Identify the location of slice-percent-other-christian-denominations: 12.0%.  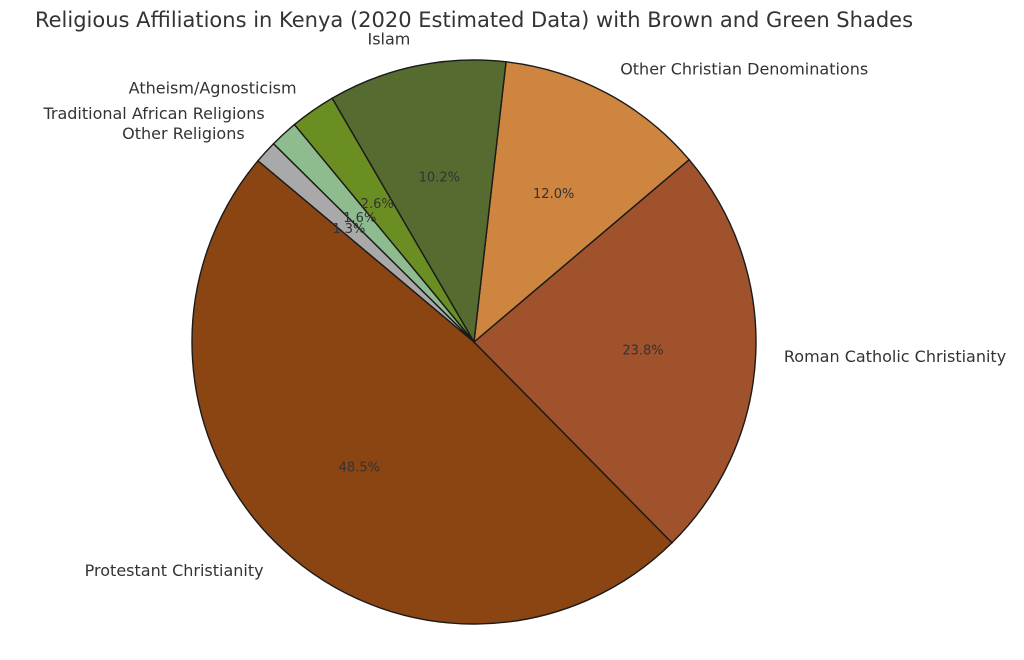
(553, 194).